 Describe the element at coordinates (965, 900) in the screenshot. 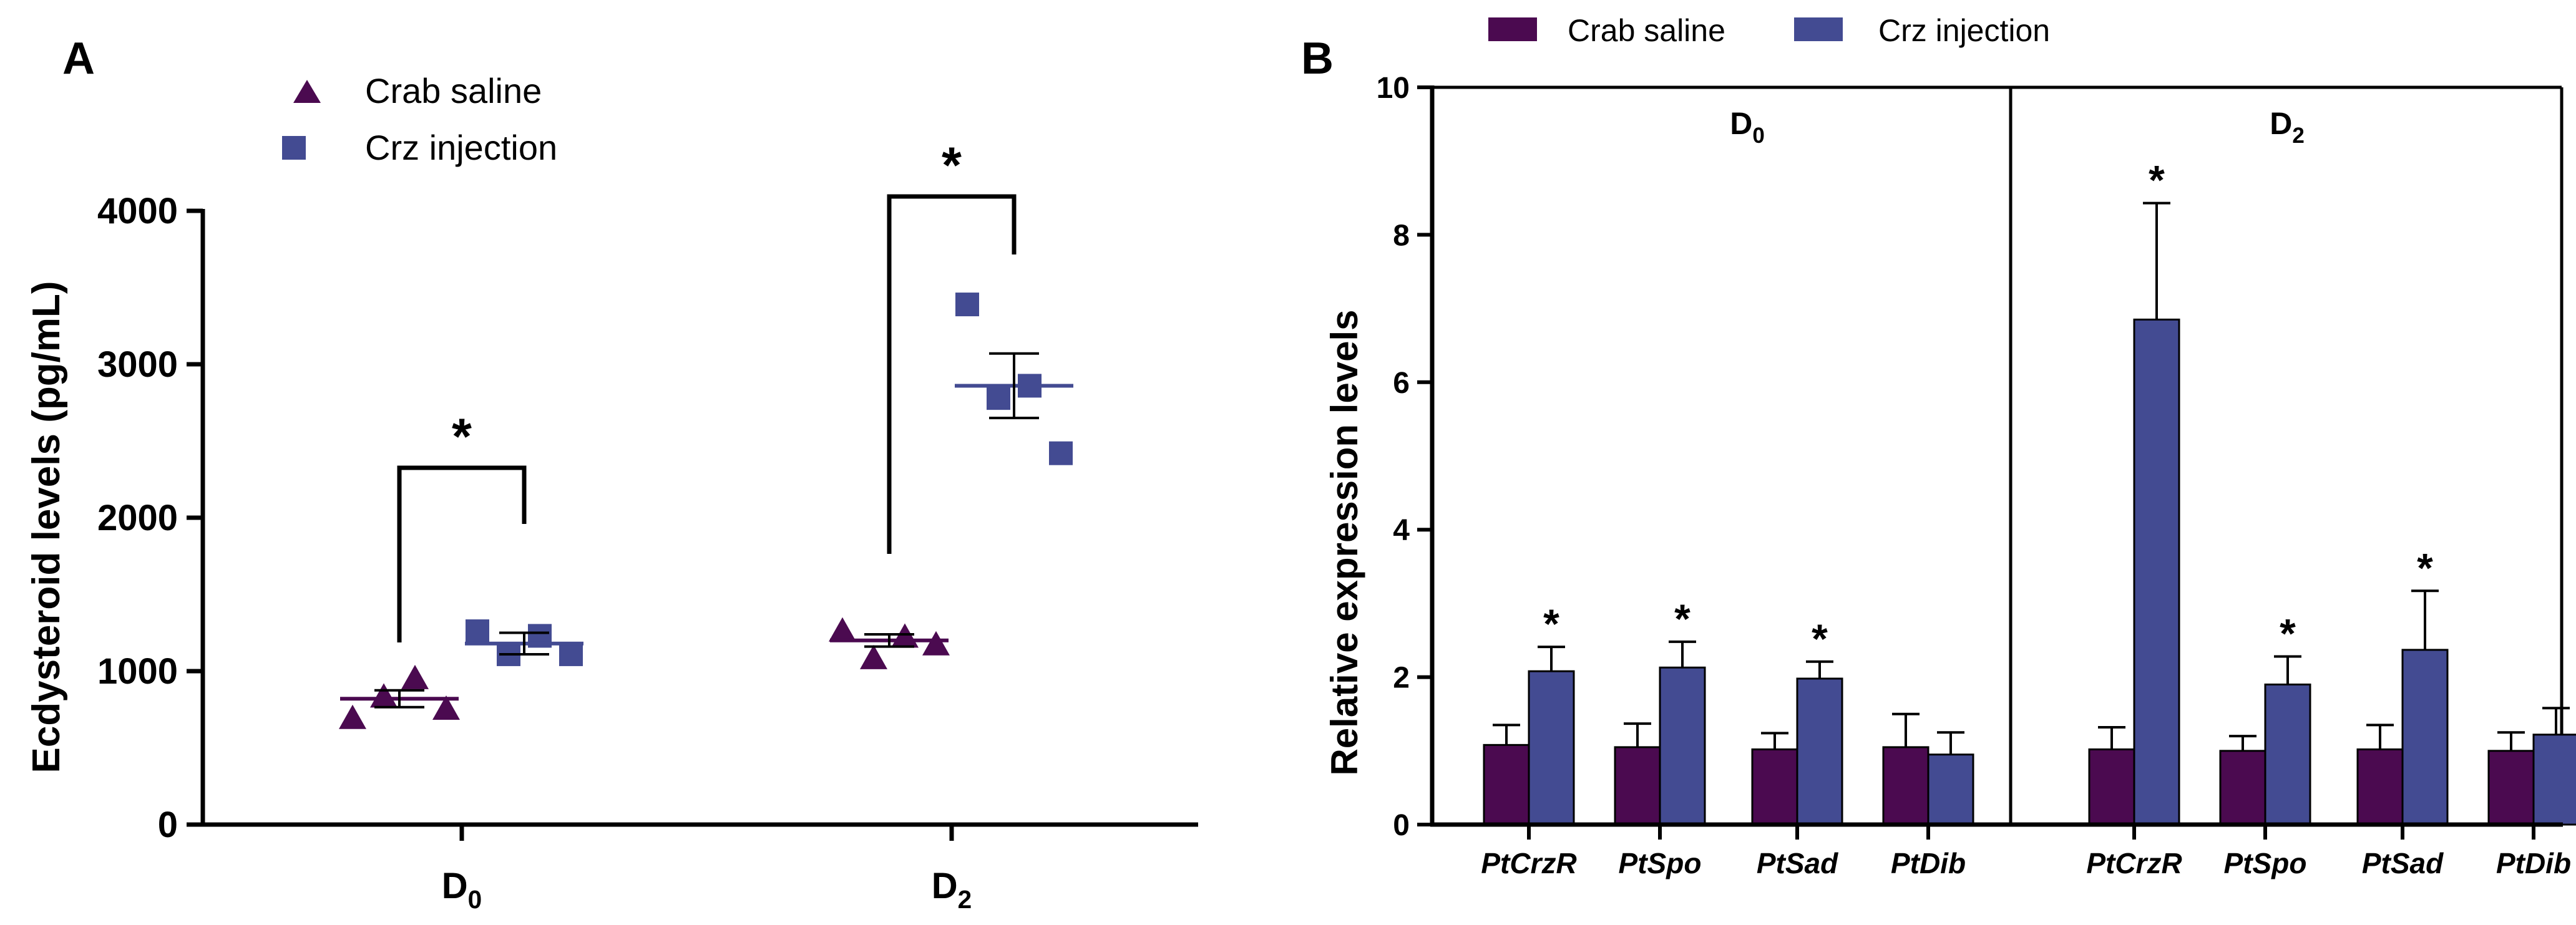

I see `x-tick-label-sub: 2` at that location.